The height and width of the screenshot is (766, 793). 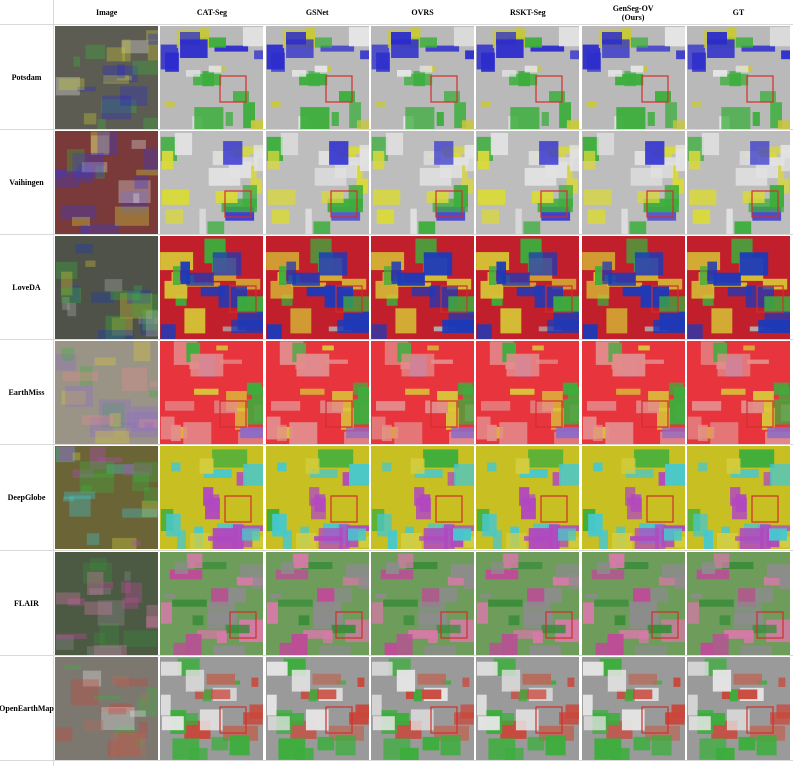 What do you see at coordinates (26, 393) in the screenshot?
I see `row-label: EarthMiss` at bounding box center [26, 393].